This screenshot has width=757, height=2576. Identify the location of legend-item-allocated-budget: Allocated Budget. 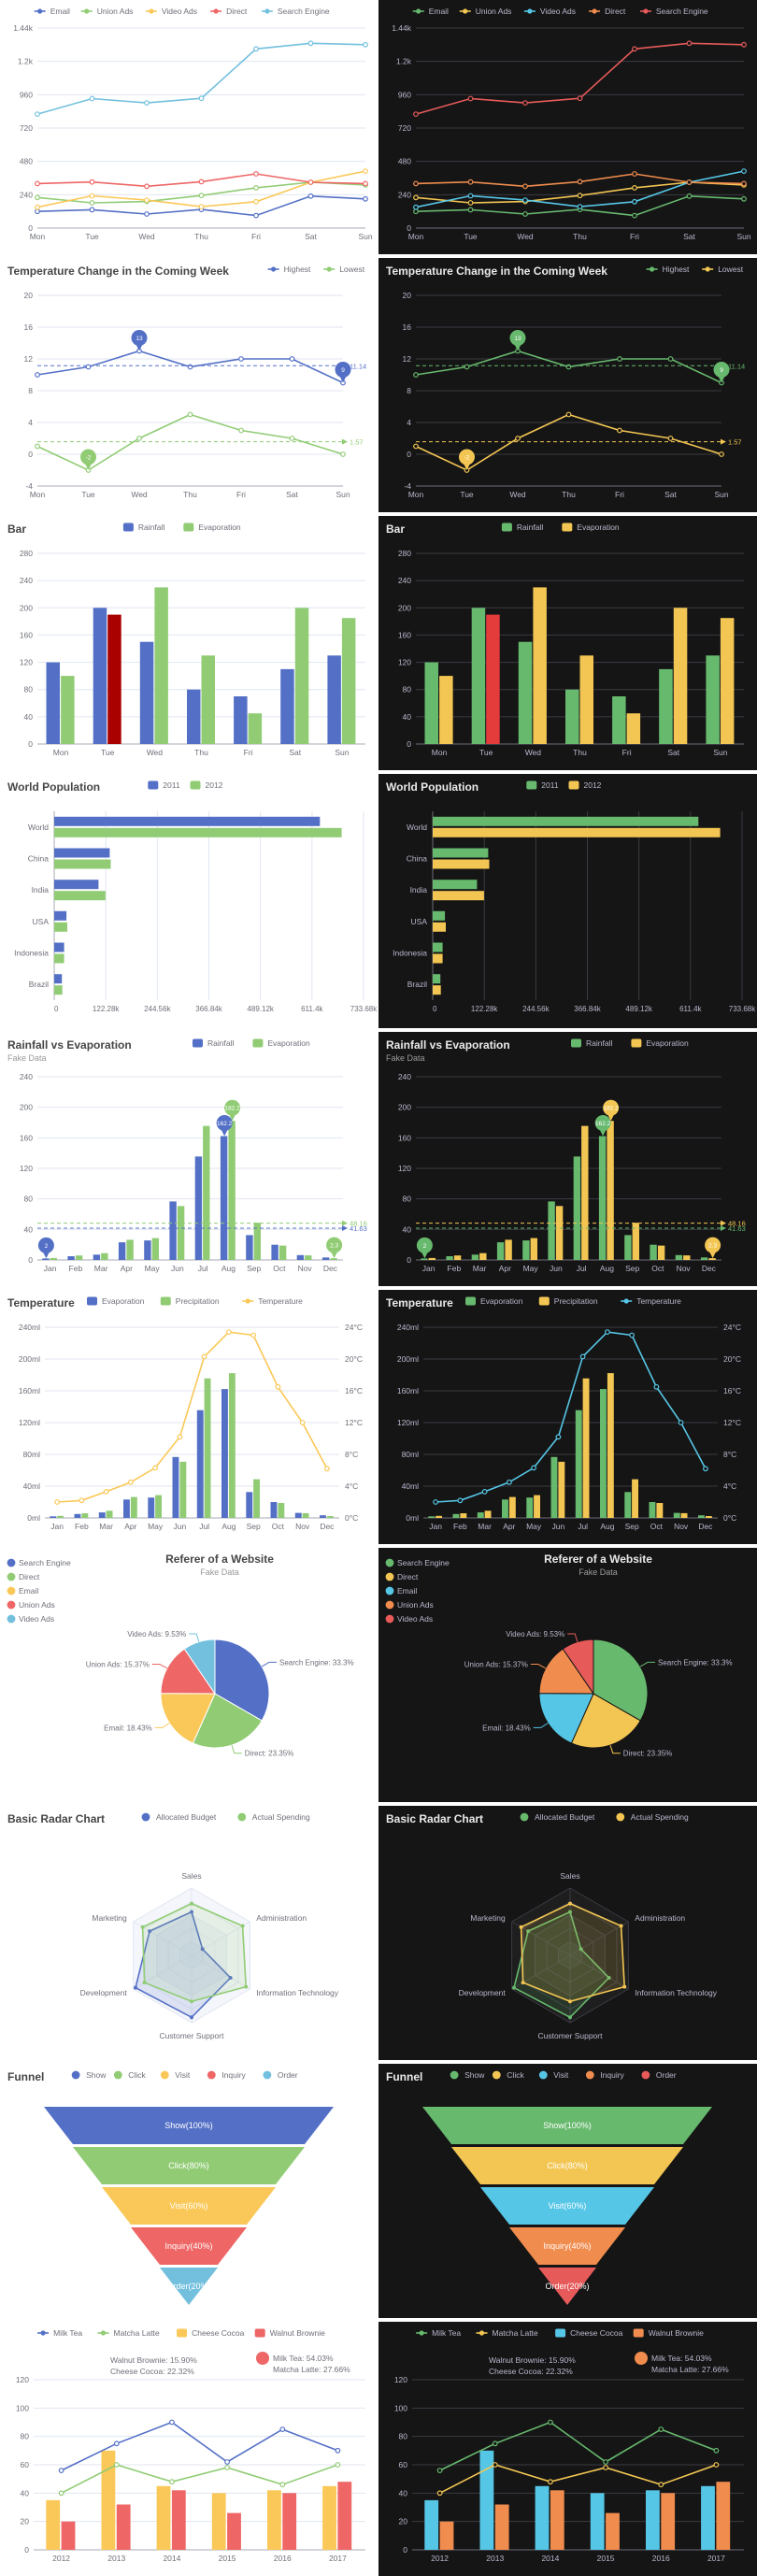
(557, 1817).